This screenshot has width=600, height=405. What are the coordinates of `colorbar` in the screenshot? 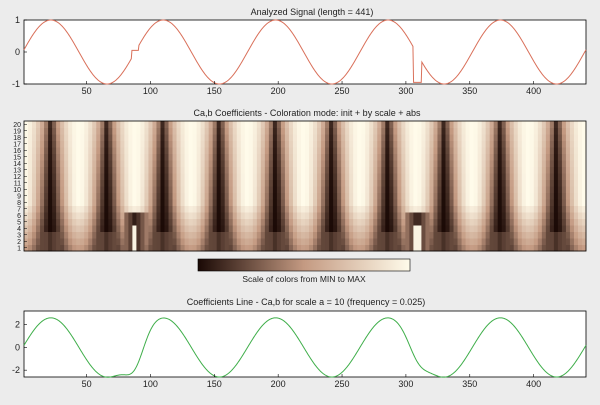 It's located at (304, 265).